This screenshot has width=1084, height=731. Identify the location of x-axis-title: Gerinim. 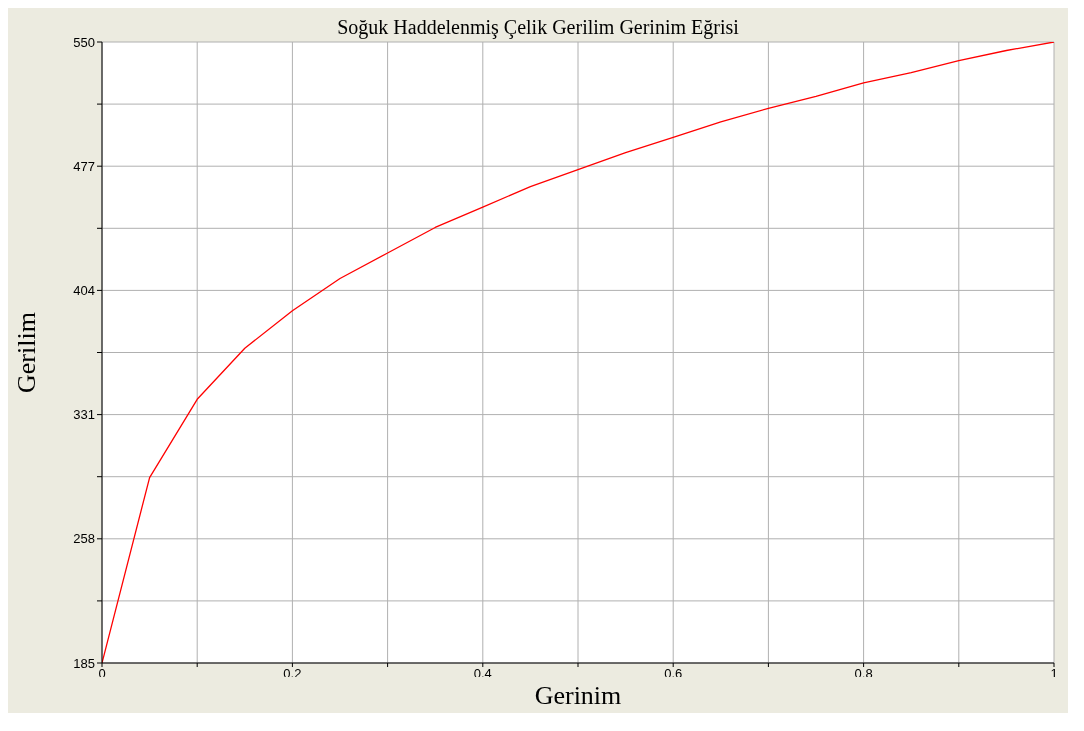
(578, 696).